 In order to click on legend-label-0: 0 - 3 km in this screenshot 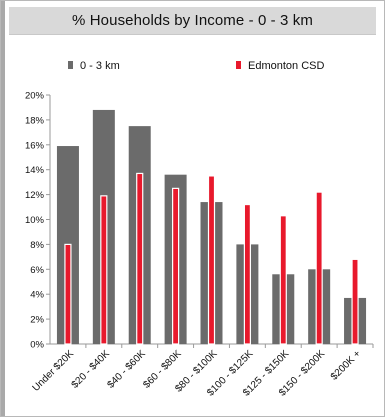, I will do `click(100, 66)`.